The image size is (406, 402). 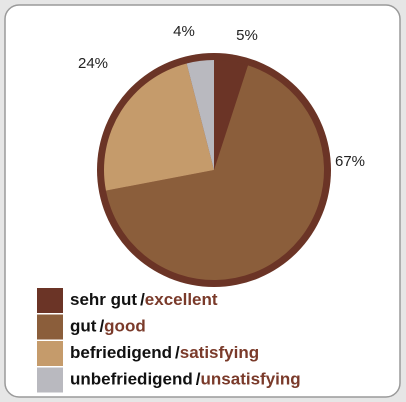 I want to click on legend-label: unbefriedigend/unsatisfying, so click(x=185, y=379).